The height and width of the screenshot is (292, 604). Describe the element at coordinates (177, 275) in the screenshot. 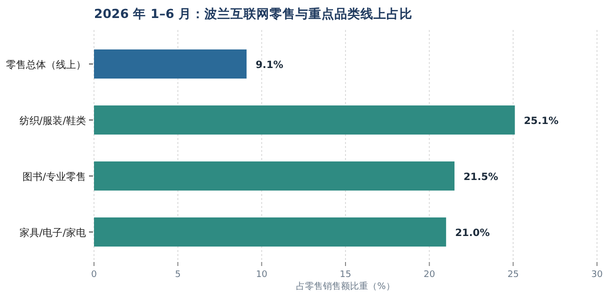

I see `x-tick-label: 5` at that location.